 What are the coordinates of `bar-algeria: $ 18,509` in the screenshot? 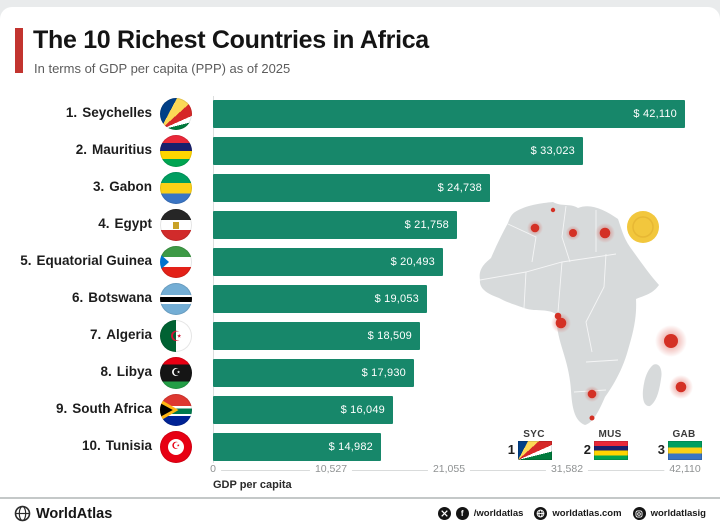 It's located at (316, 336).